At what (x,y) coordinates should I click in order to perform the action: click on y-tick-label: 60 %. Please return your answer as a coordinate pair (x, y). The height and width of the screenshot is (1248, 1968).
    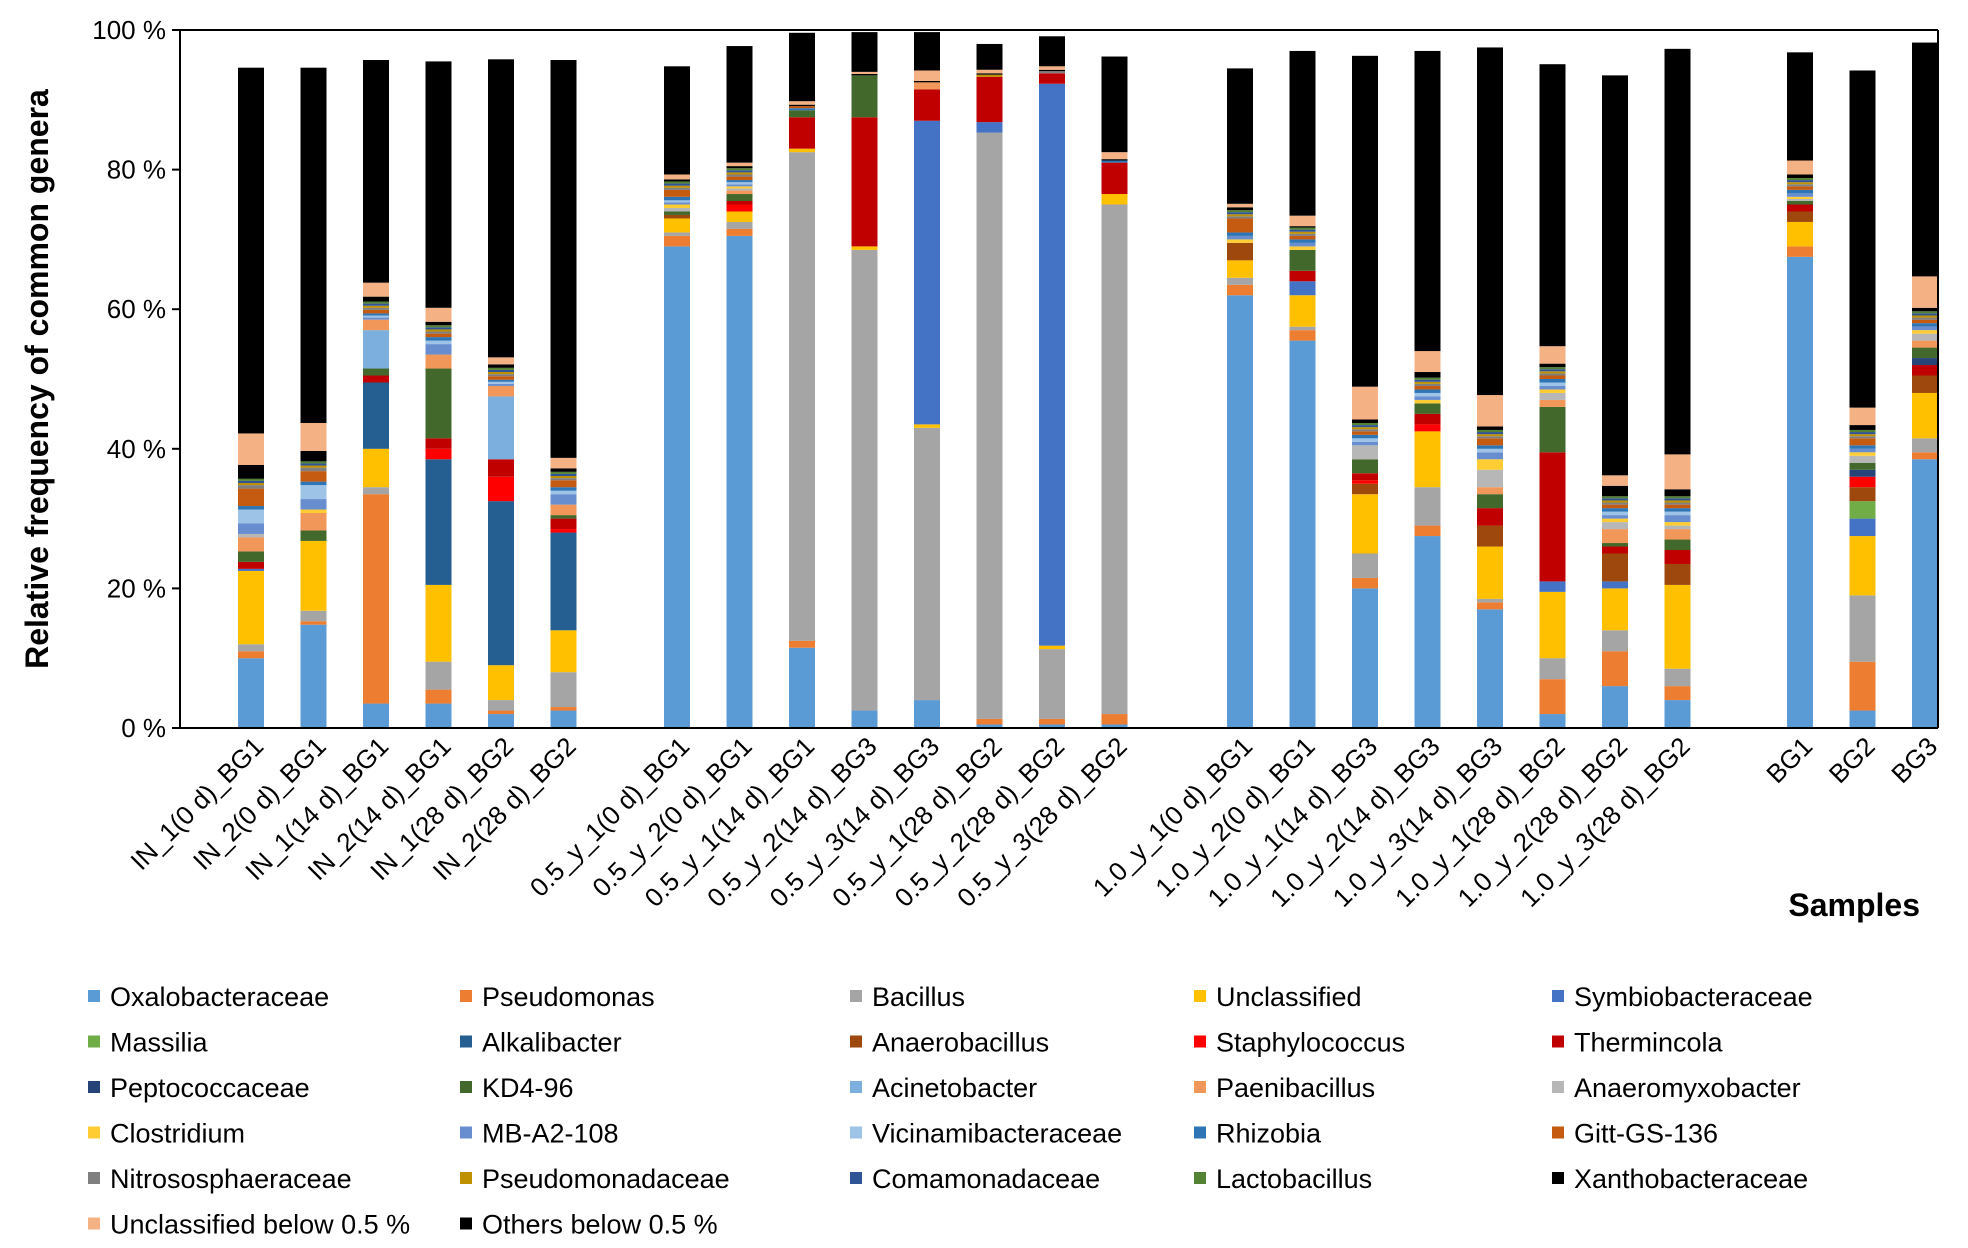
    Looking at the image, I should click on (136, 309).